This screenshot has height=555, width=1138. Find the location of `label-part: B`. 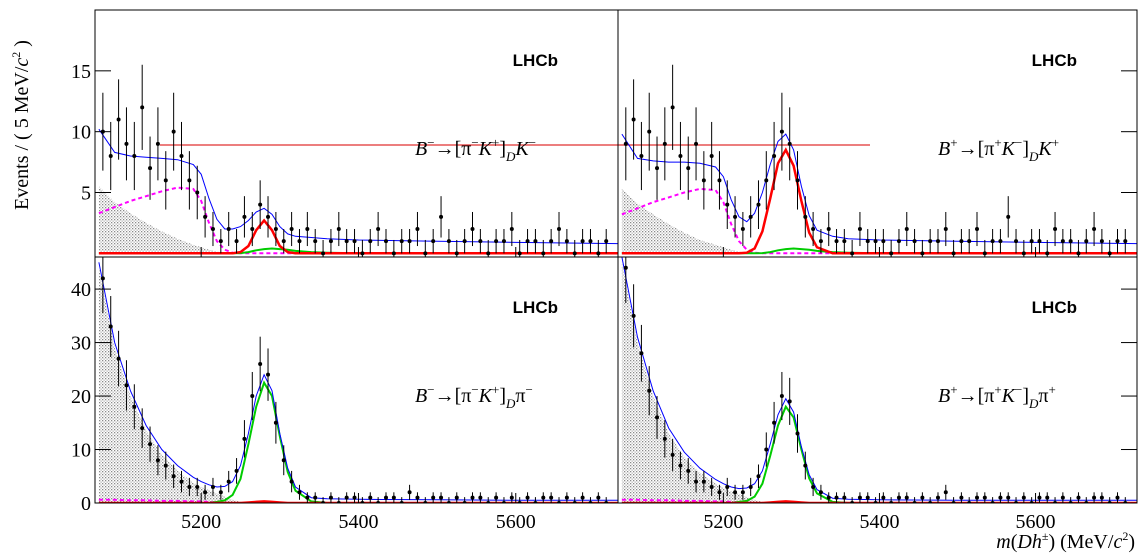

label-part: B is located at coordinates (944, 149).